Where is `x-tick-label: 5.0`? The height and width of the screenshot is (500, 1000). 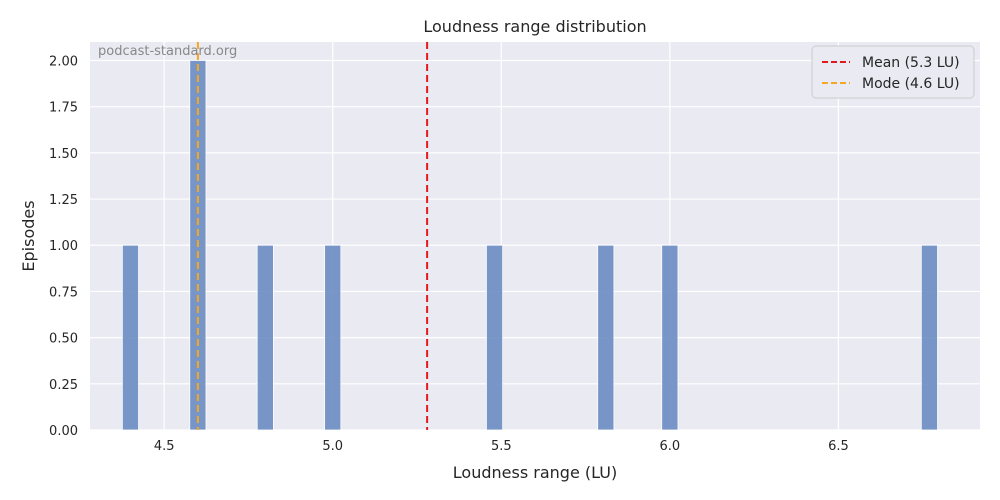 x-tick-label: 5.0 is located at coordinates (332, 446).